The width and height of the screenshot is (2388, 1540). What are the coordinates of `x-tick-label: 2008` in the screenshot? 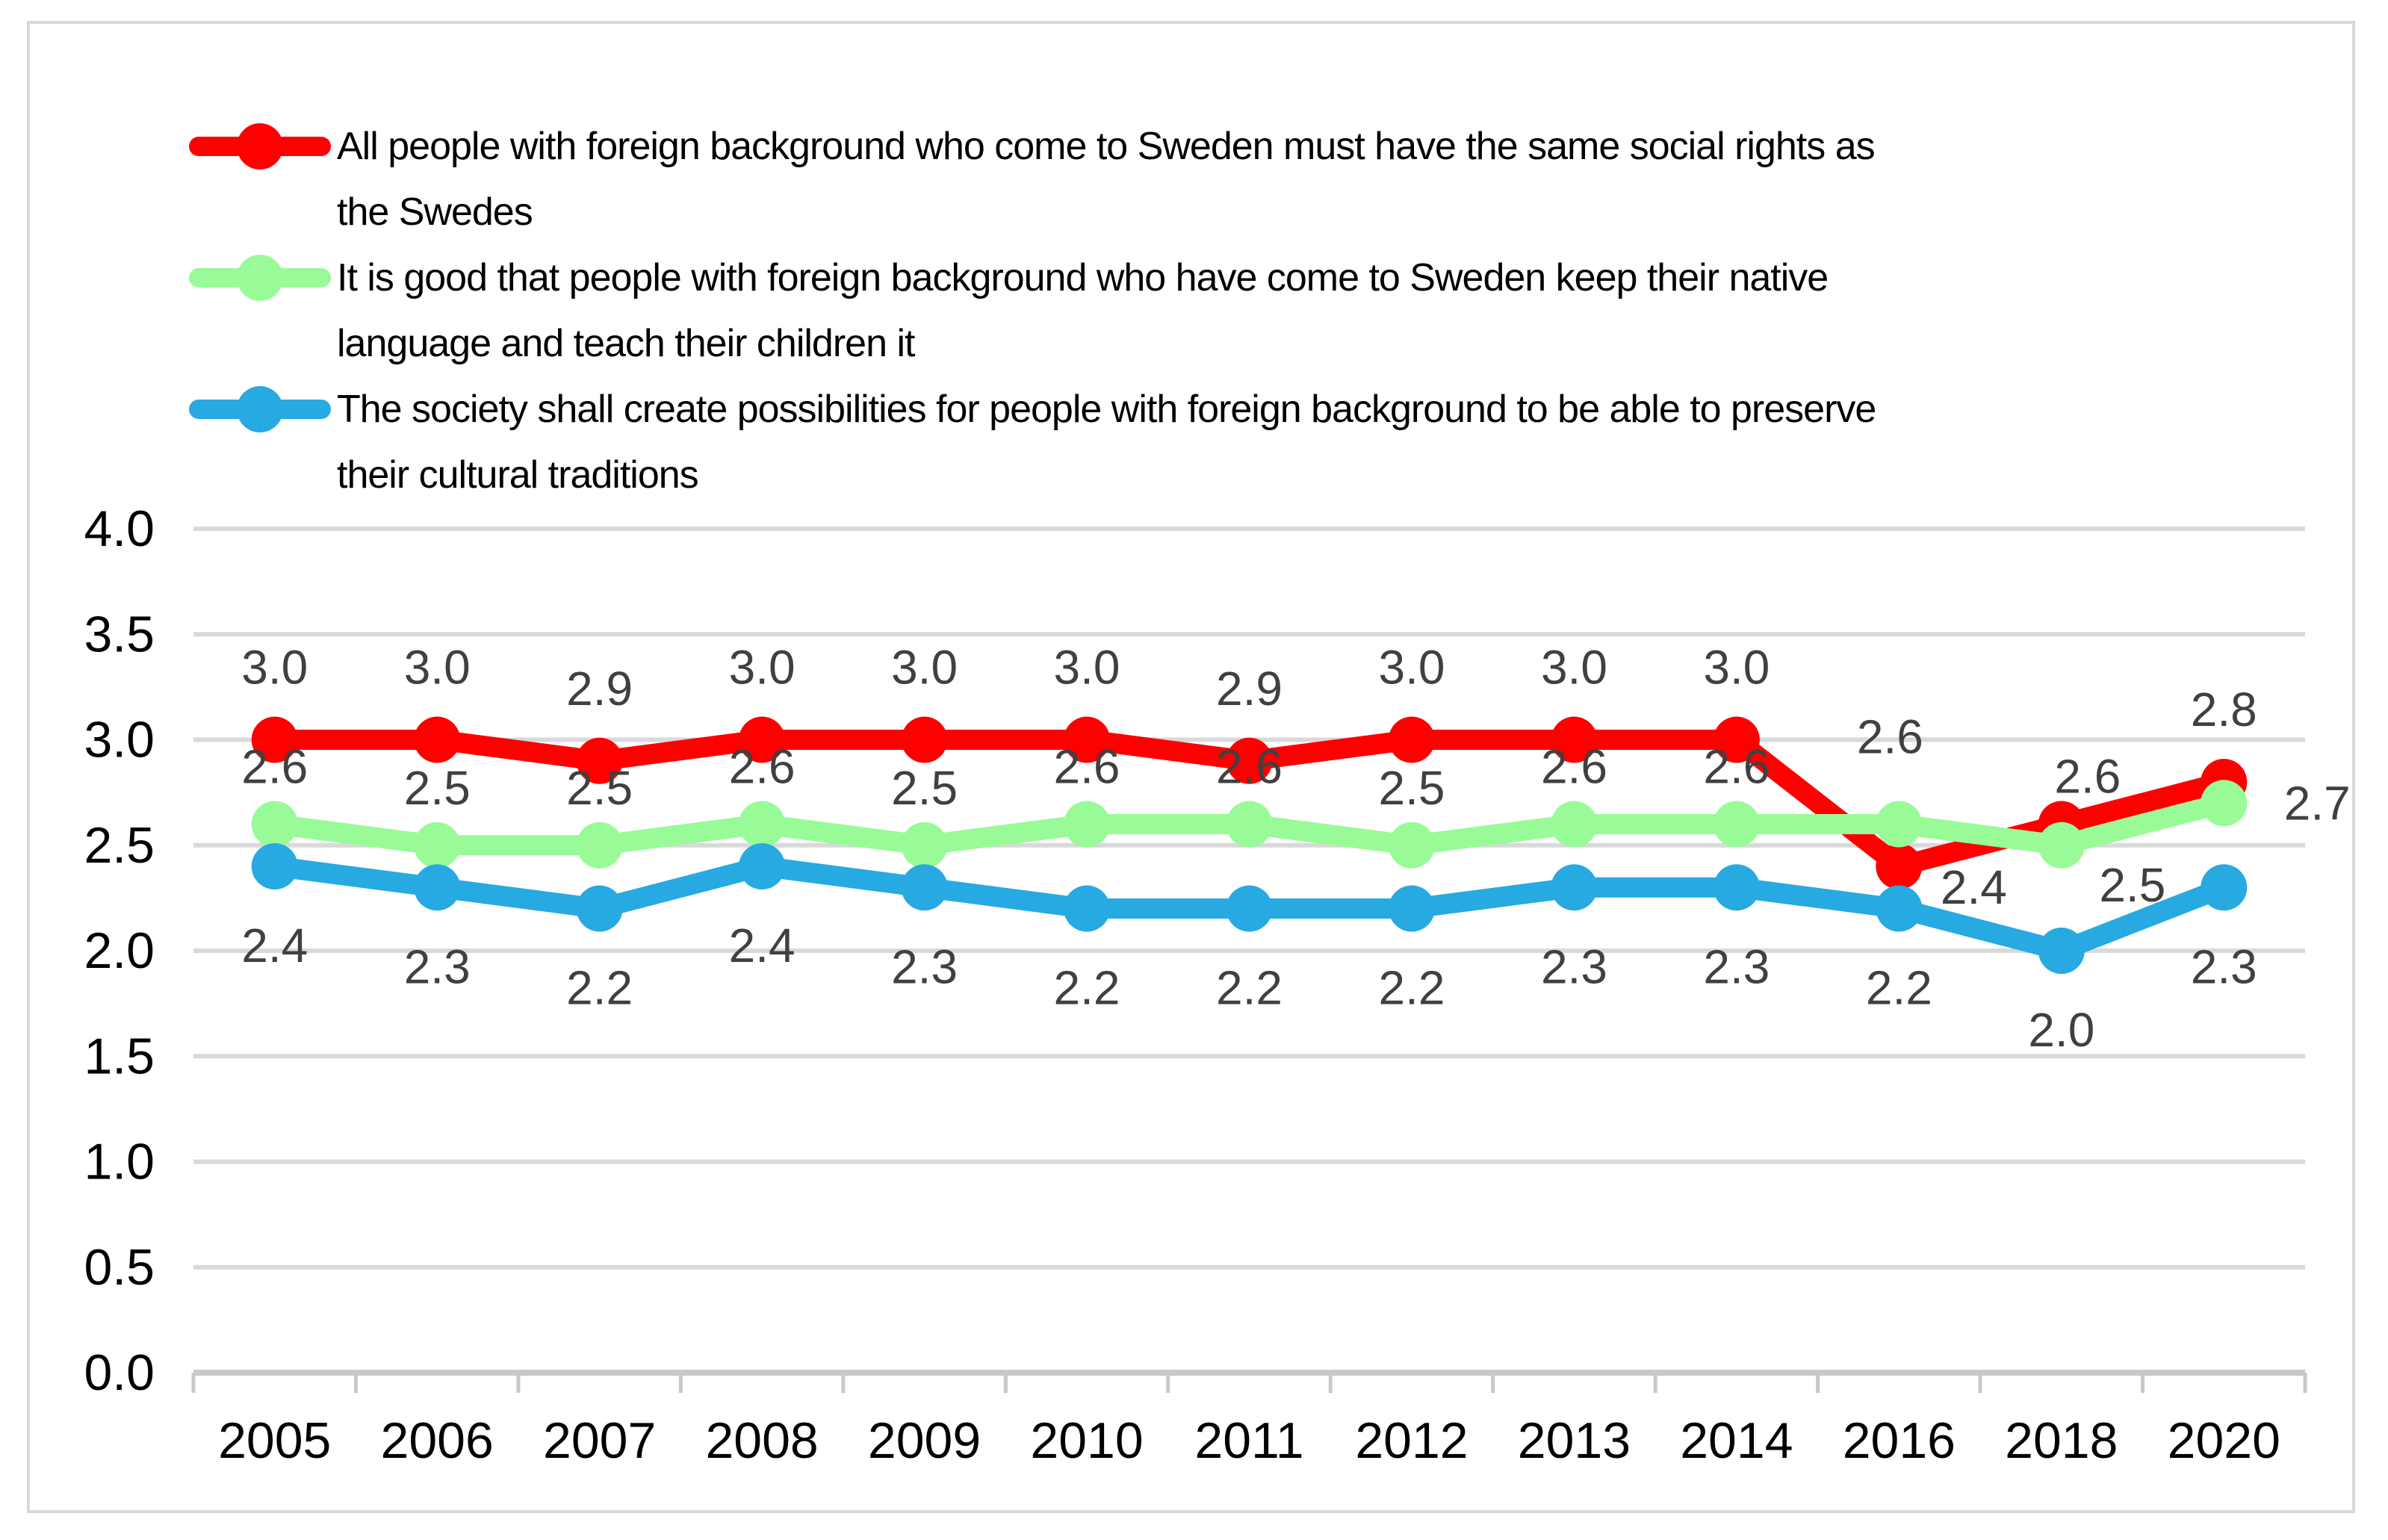 It's located at (761, 1440).